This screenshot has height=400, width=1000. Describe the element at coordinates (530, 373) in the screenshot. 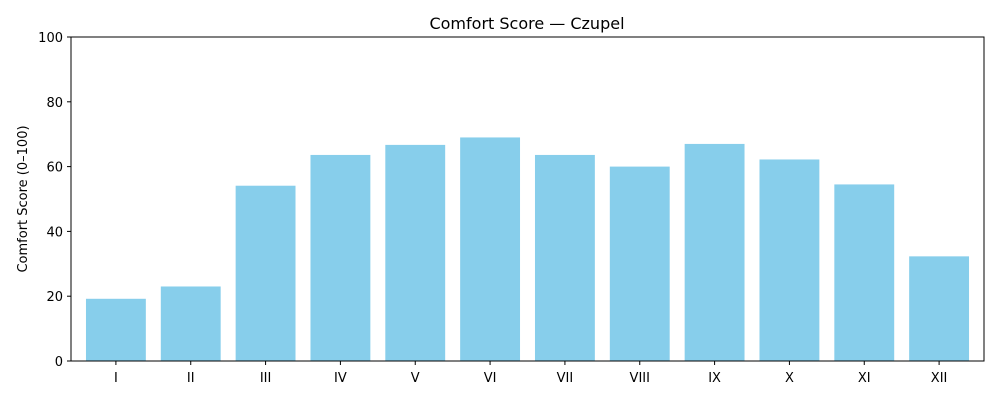

I see `x-ticks-group: I II III IV V VI VII VIII IX X XI XII` at that location.